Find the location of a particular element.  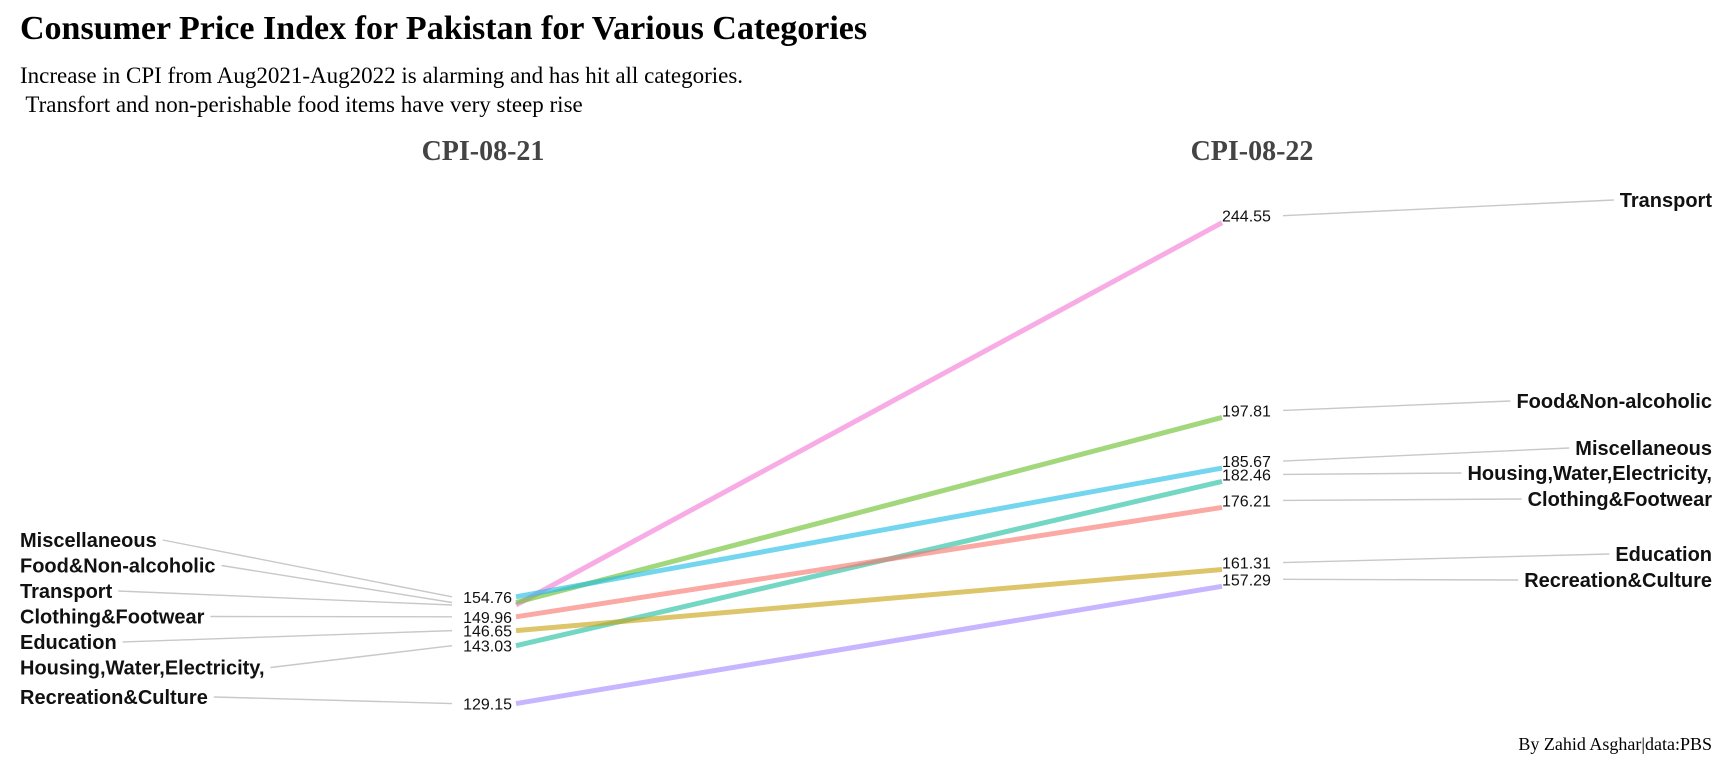

left-category-label-education: Education is located at coordinates (68, 643).